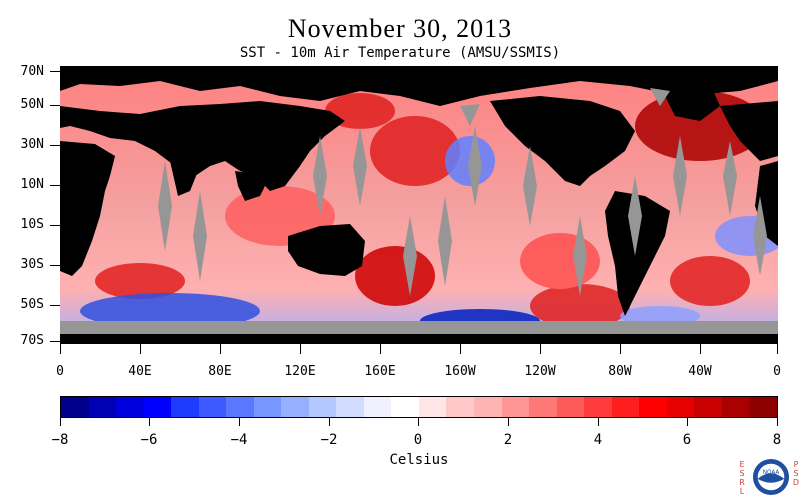  I want to click on lon-label-120w: 120W, so click(540, 371).